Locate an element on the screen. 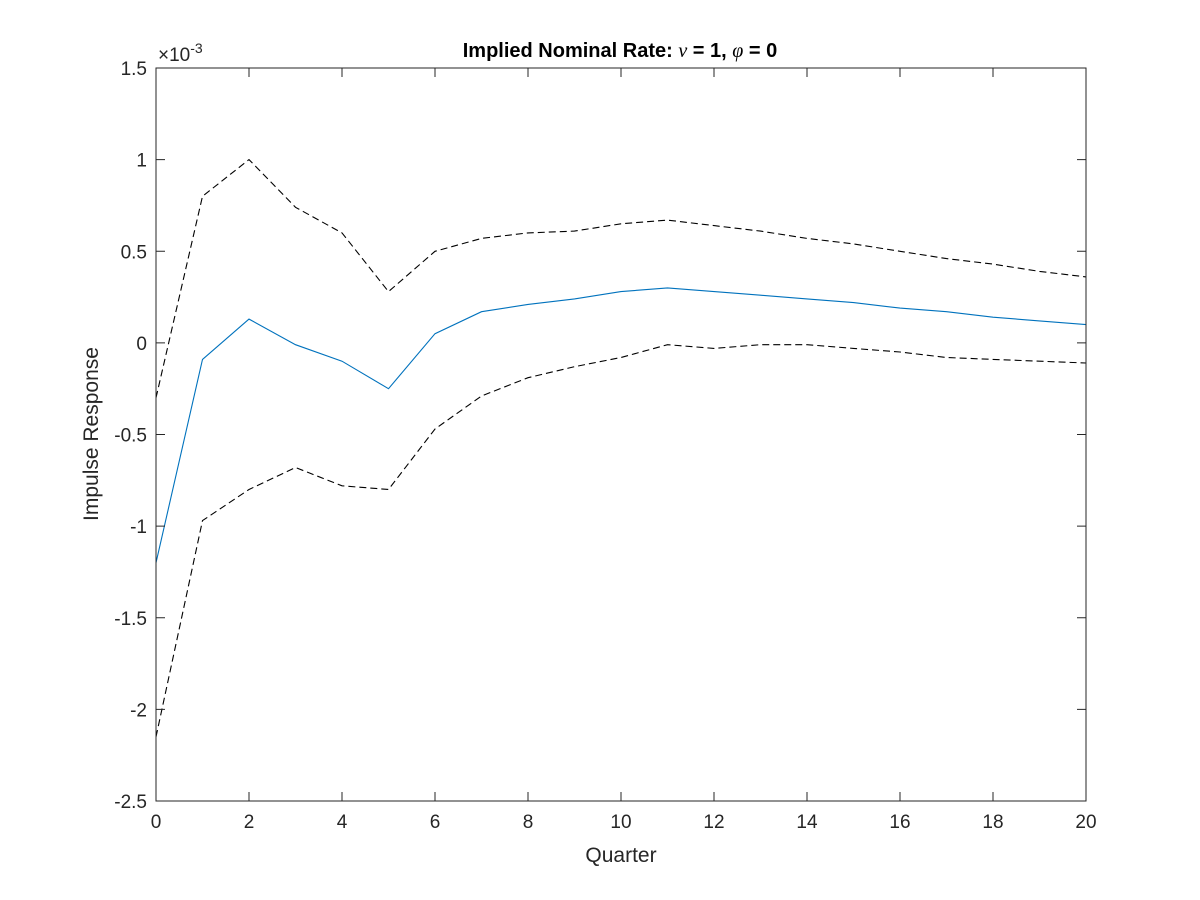  y-tick-label: 0.5 is located at coordinates (134, 252).